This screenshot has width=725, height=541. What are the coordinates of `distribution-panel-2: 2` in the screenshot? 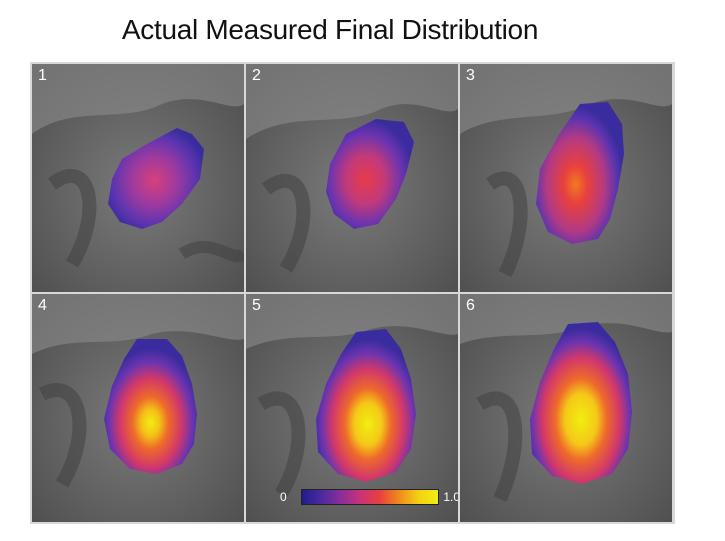 It's located at (352, 178).